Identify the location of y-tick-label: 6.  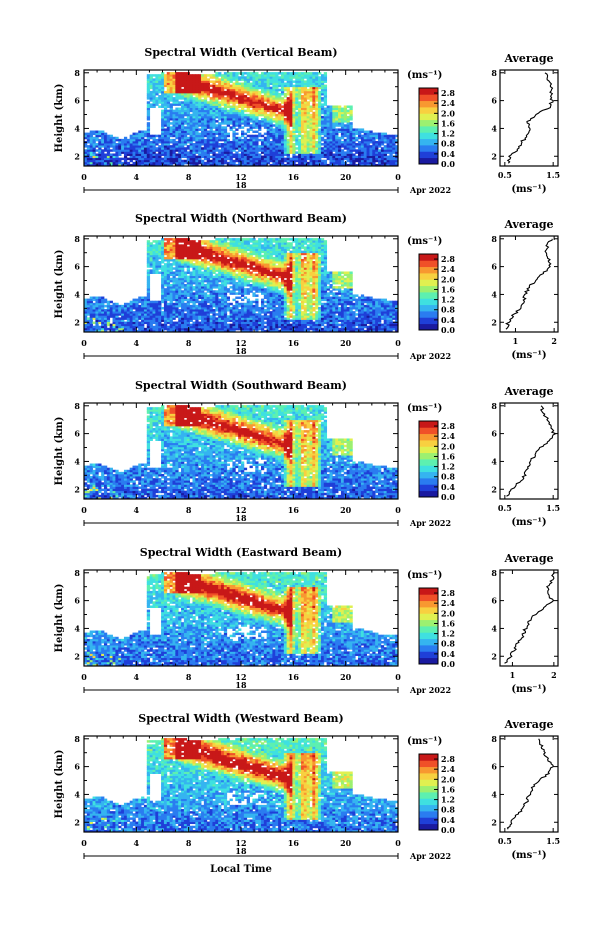
(77, 101).